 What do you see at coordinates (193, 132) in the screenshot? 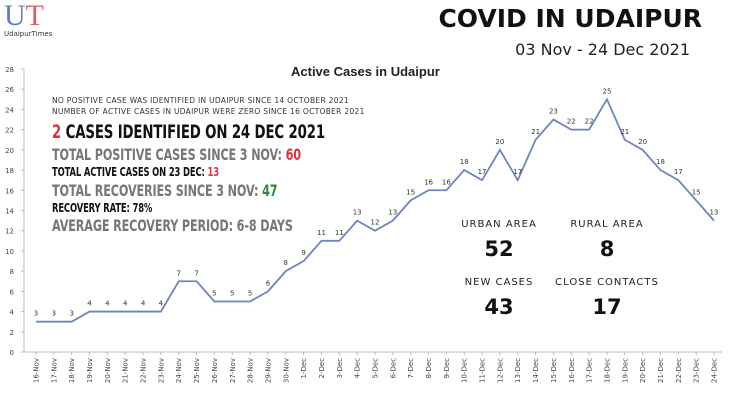
I see `identified-text: CASES IDENTIFIED ON 24 DEC 2021` at bounding box center [193, 132].